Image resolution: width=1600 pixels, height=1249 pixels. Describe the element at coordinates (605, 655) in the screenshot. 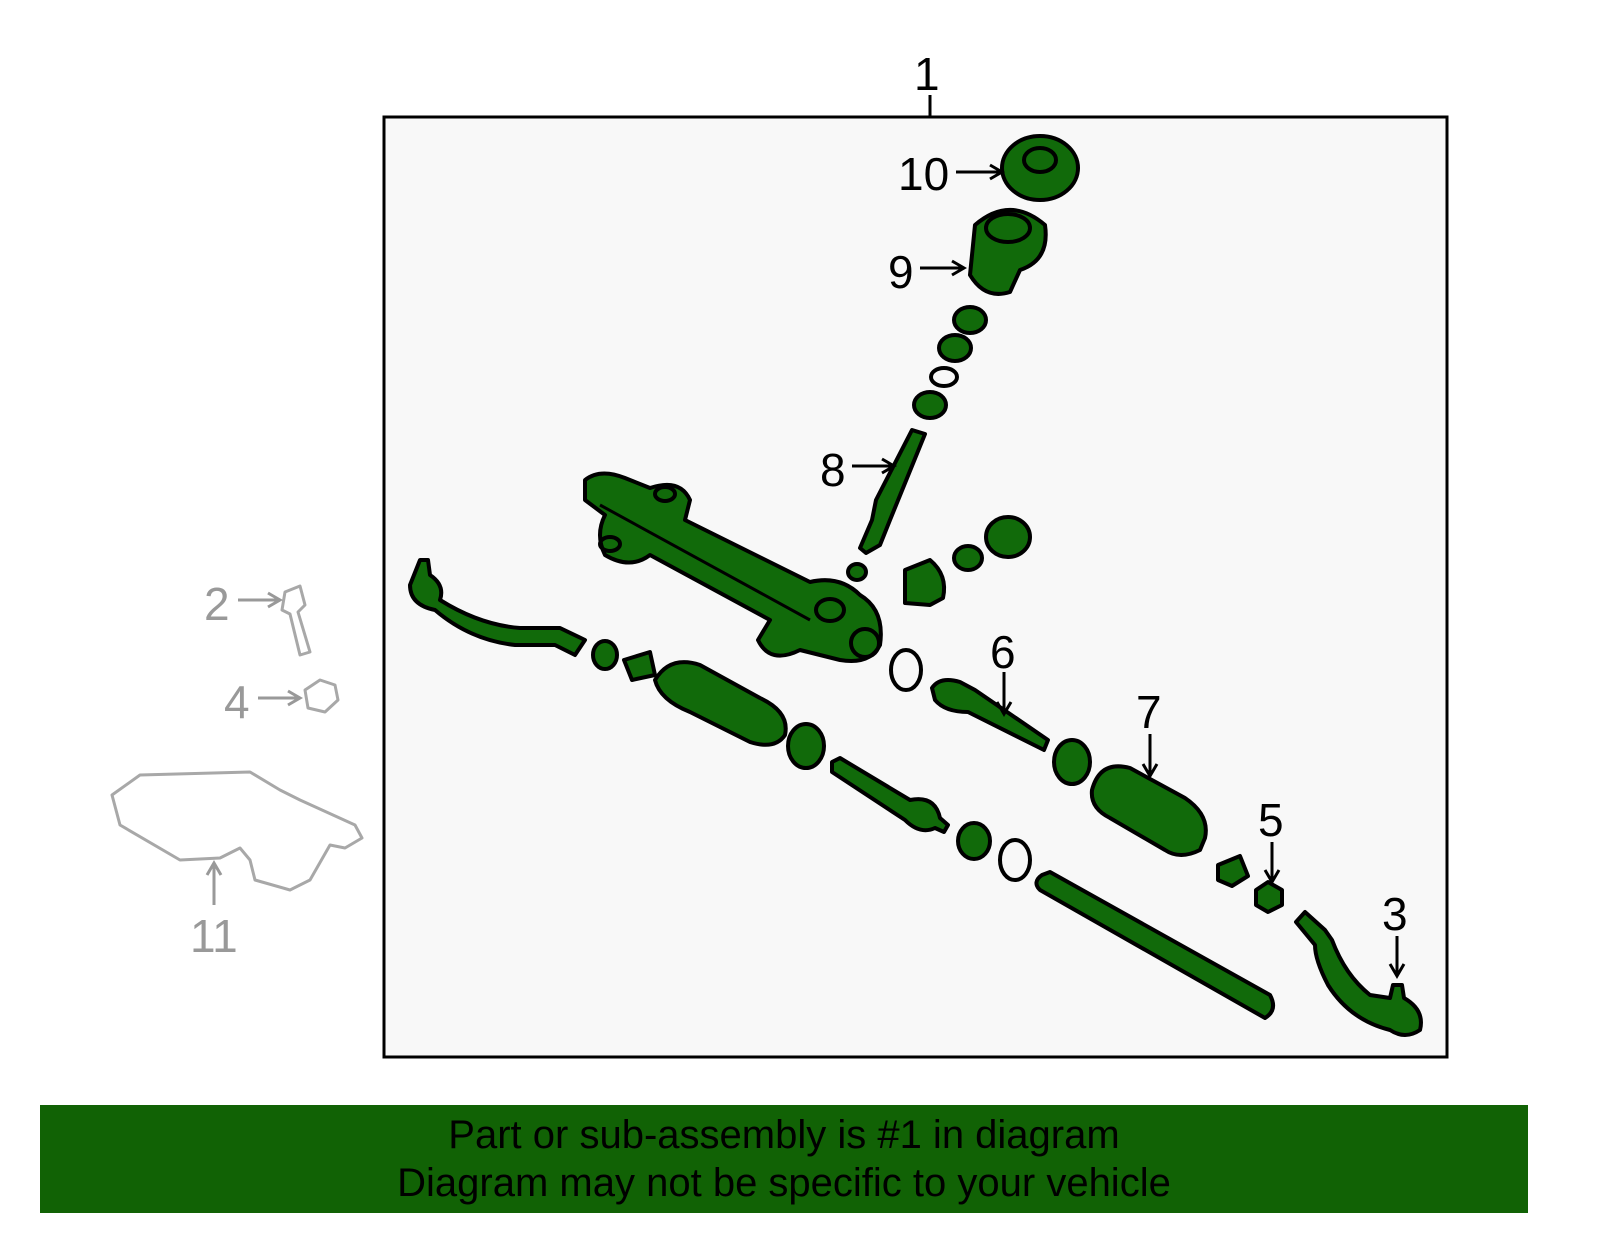

I see `part-nut-left` at that location.